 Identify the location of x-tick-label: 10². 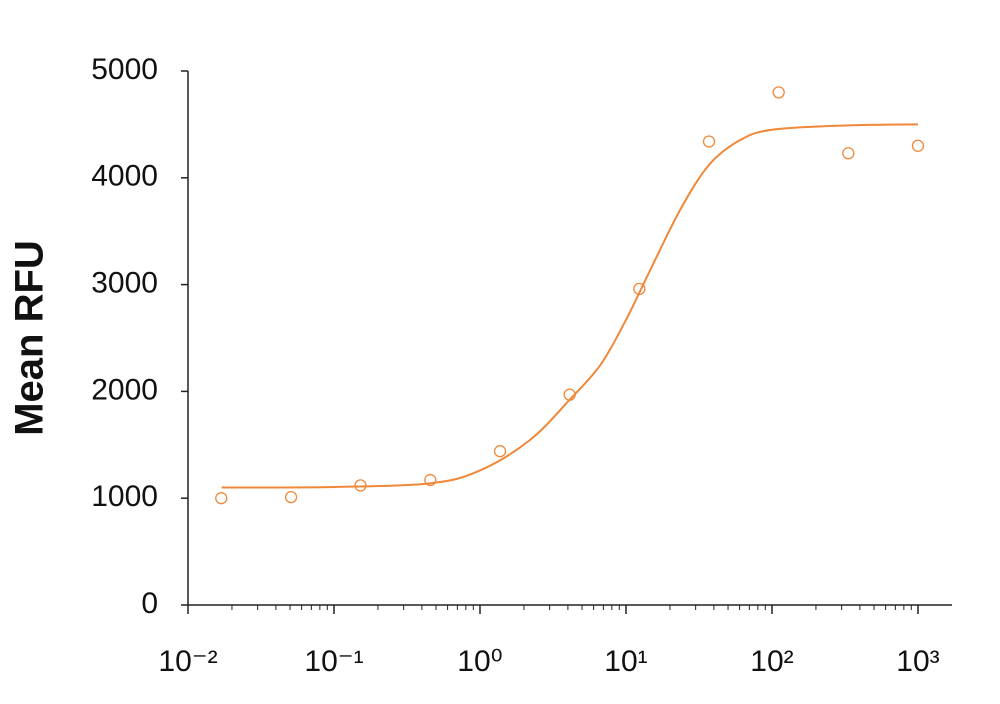
(771, 661).